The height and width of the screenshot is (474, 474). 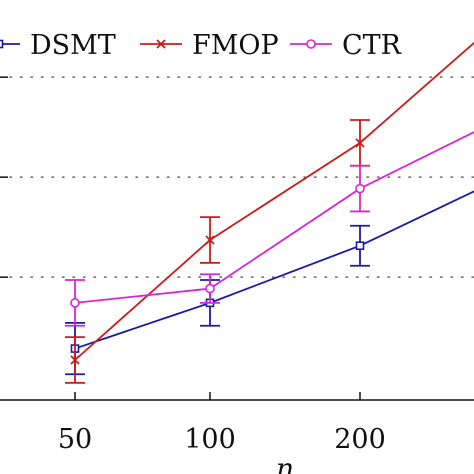 What do you see at coordinates (372, 45) in the screenshot?
I see `legend-label: CTR` at bounding box center [372, 45].